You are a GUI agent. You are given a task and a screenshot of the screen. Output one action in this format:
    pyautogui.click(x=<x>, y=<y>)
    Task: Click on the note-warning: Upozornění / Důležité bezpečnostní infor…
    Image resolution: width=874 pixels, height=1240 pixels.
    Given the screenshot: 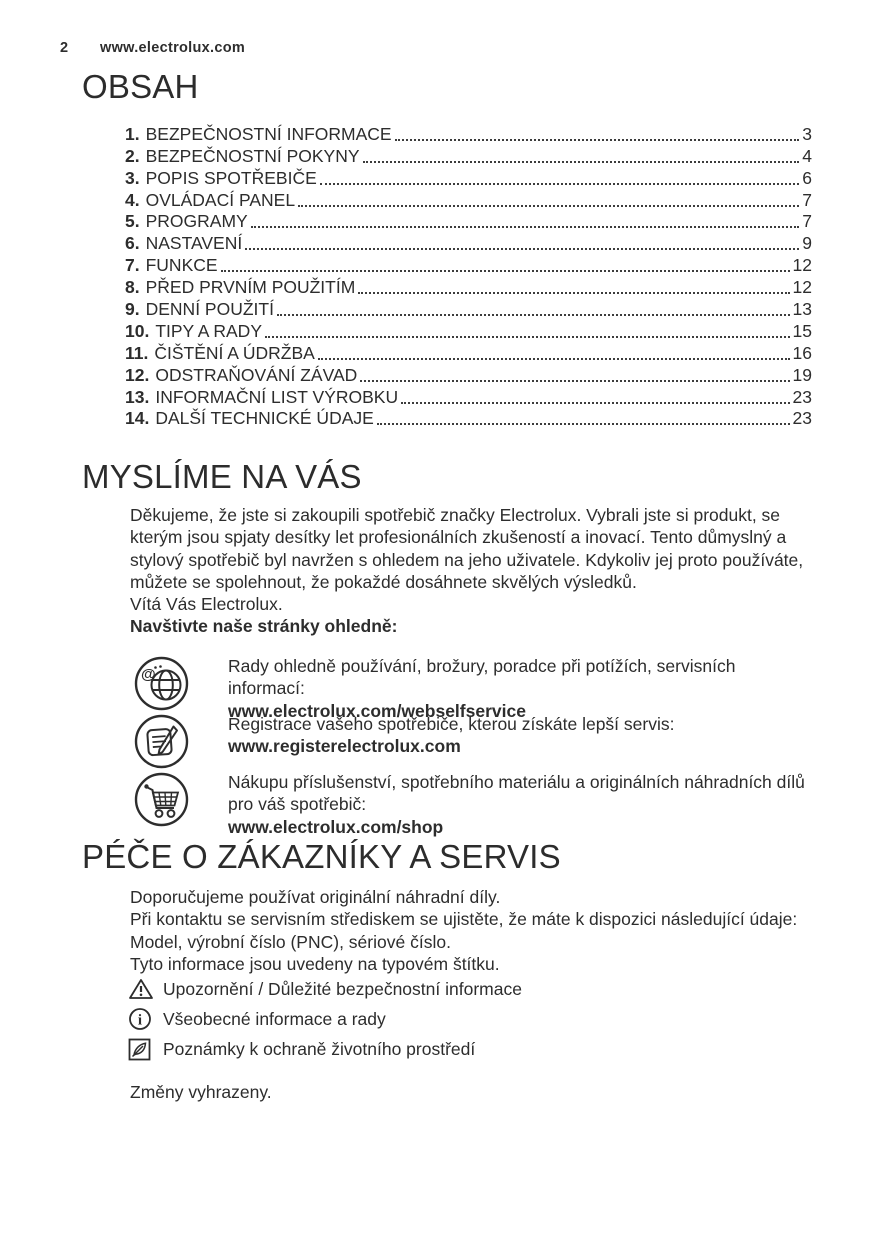 What is the action you would take?
    pyautogui.click(x=471, y=989)
    